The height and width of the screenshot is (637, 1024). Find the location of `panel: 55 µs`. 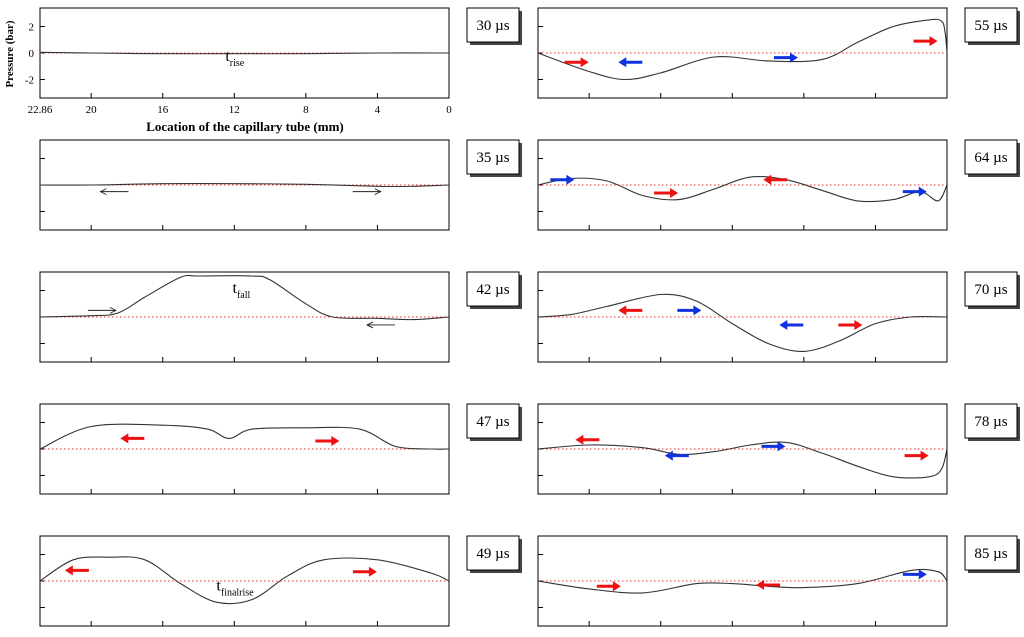

panel: 55 µs is located at coordinates (778, 53).